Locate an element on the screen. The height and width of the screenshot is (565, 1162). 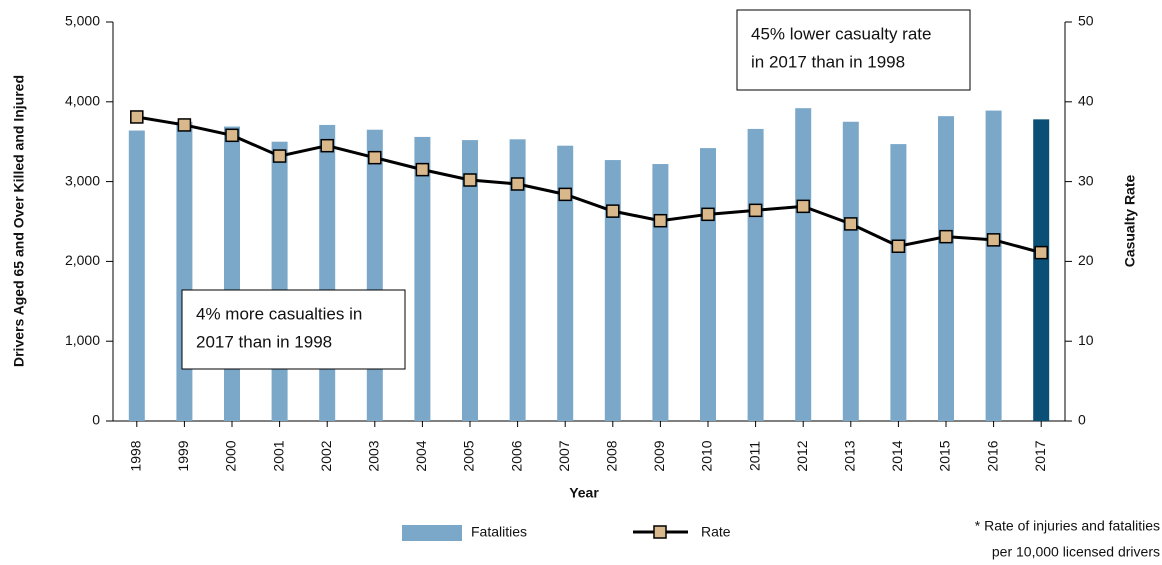
y2-tick-label: 10 is located at coordinates (1086, 340).